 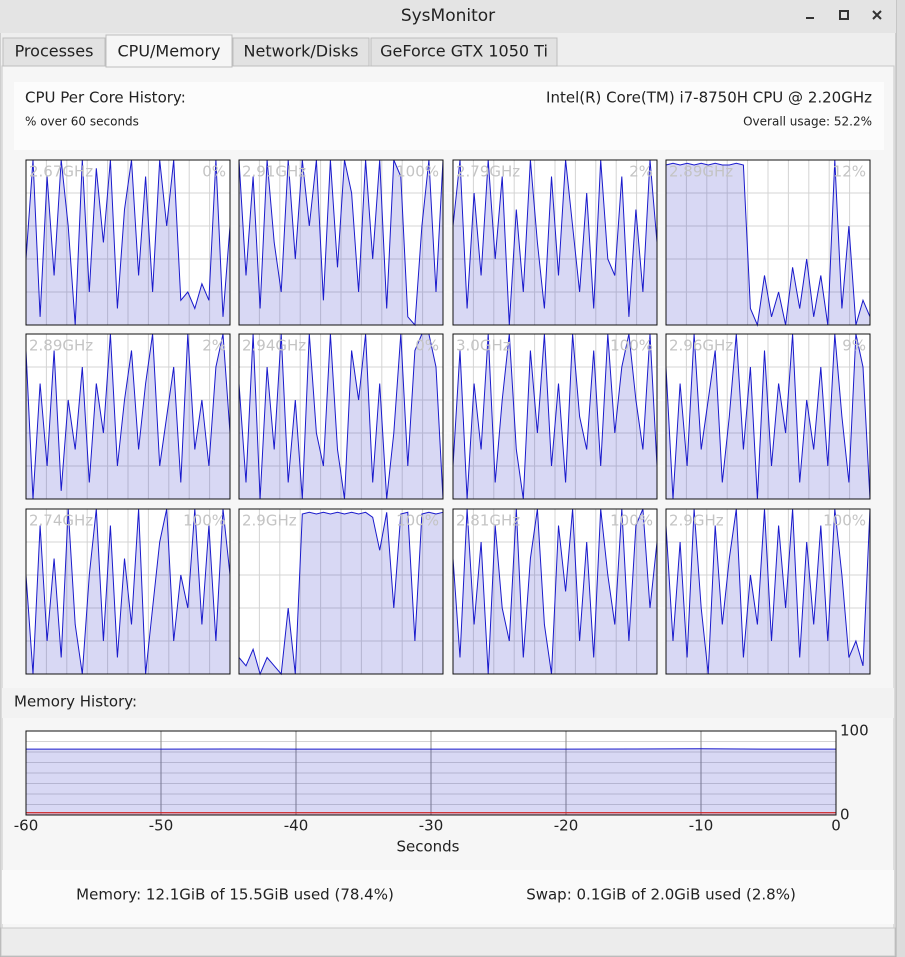 What do you see at coordinates (845, 815) in the screenshot?
I see `y-tick-label: 0` at bounding box center [845, 815].